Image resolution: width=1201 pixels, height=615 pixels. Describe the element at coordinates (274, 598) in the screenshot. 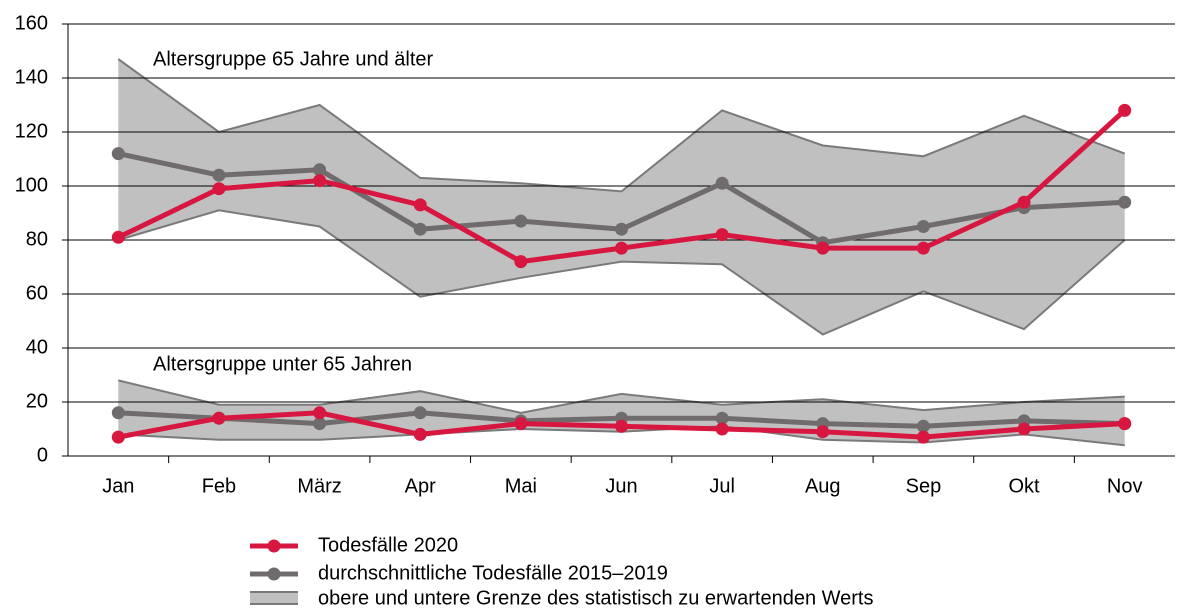

I see `legend-swatch` at that location.